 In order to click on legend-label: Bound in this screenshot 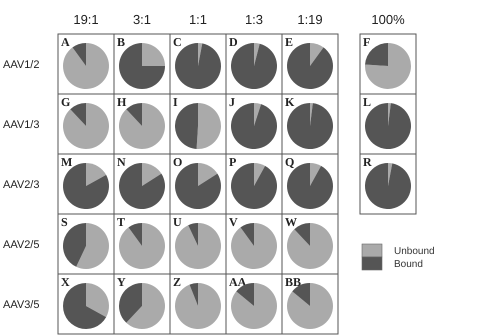, I will do `click(408, 264)`.